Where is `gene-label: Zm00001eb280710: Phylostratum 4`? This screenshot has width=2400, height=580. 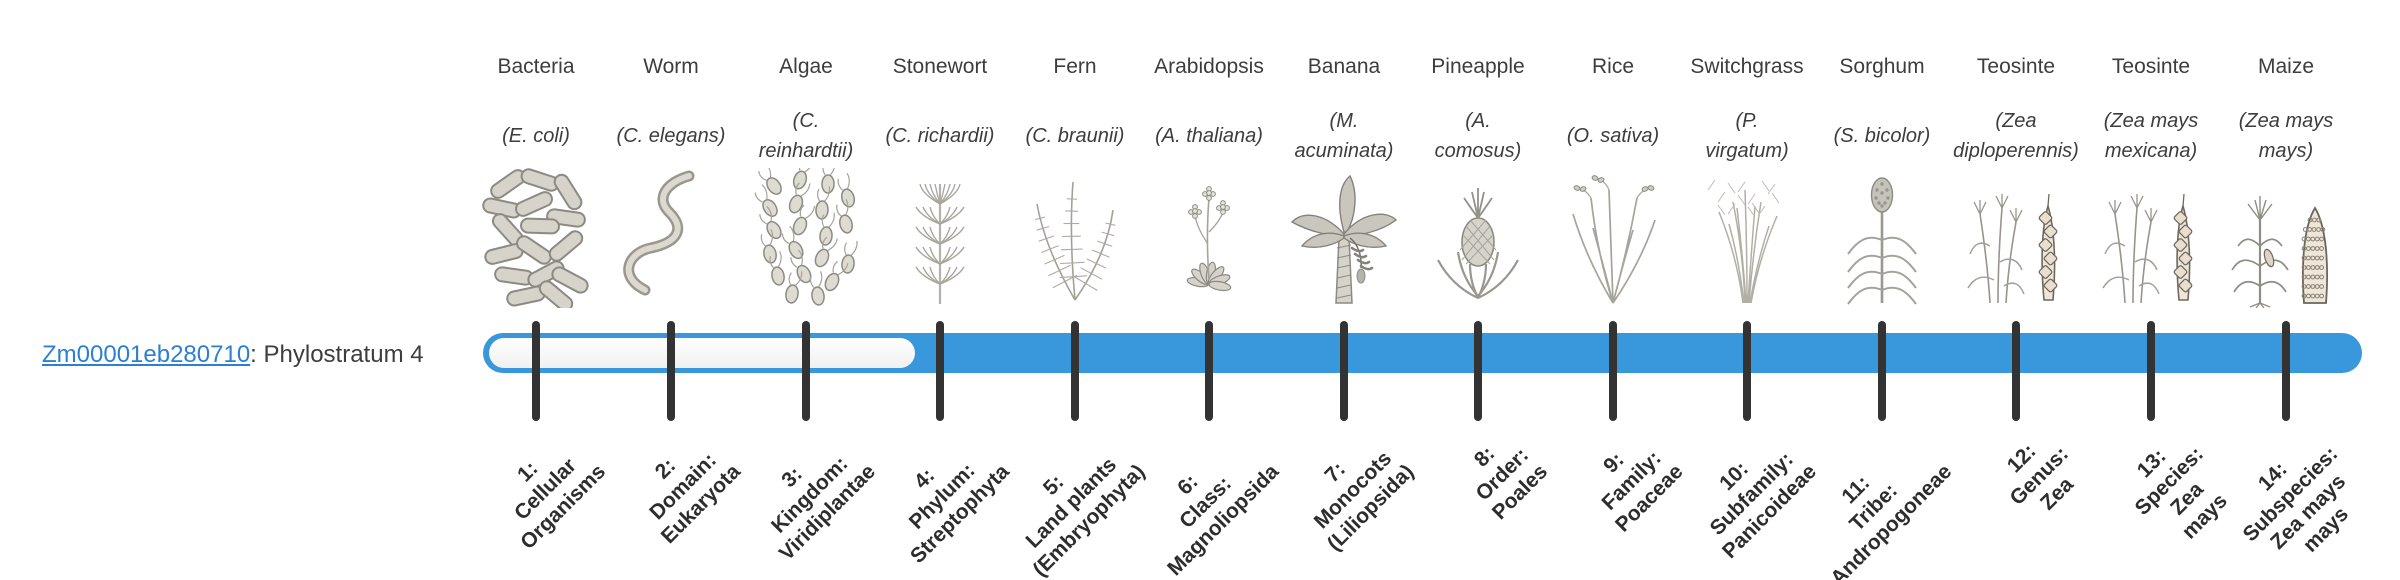
gene-label: Zm00001eb280710: Phylostratum 4 is located at coordinates (233, 355).